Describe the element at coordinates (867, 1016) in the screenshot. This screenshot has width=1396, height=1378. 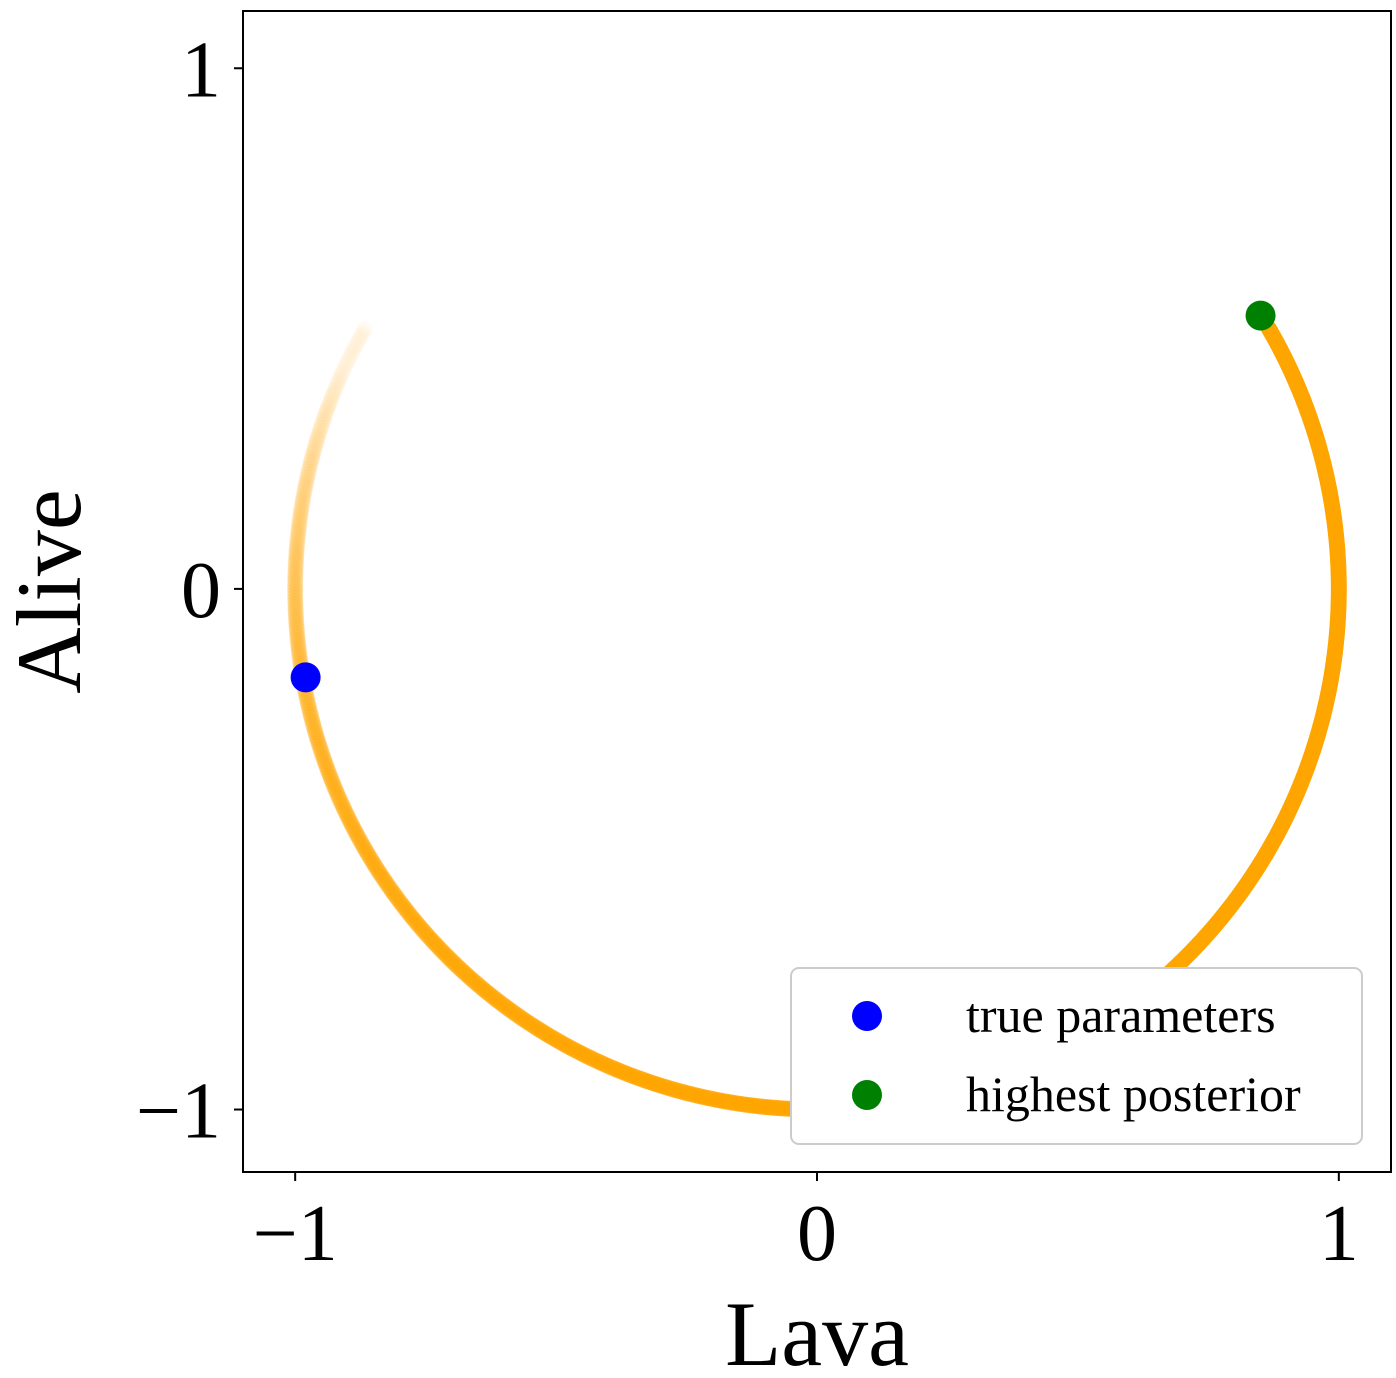
I see `legend-marker` at that location.